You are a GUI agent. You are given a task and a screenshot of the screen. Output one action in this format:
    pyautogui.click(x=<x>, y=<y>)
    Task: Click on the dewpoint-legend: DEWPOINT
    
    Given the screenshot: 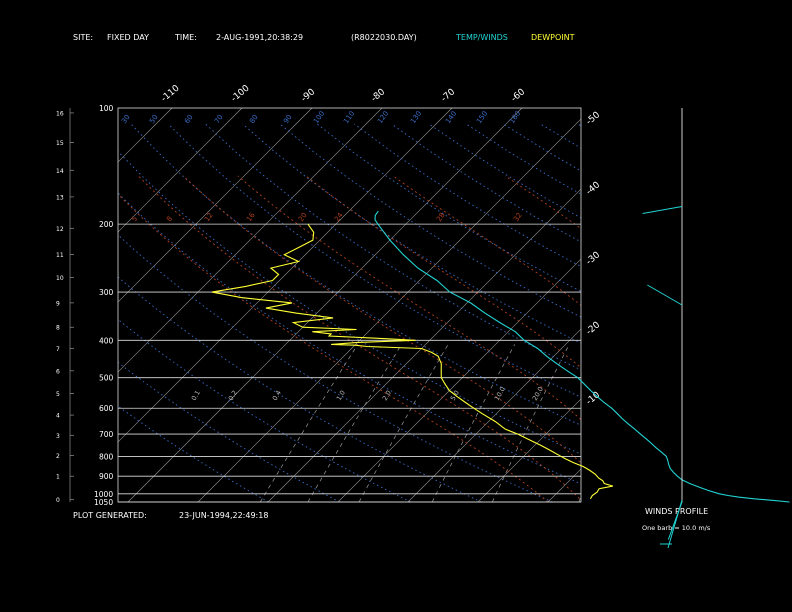 What is the action you would take?
    pyautogui.click(x=553, y=37)
    